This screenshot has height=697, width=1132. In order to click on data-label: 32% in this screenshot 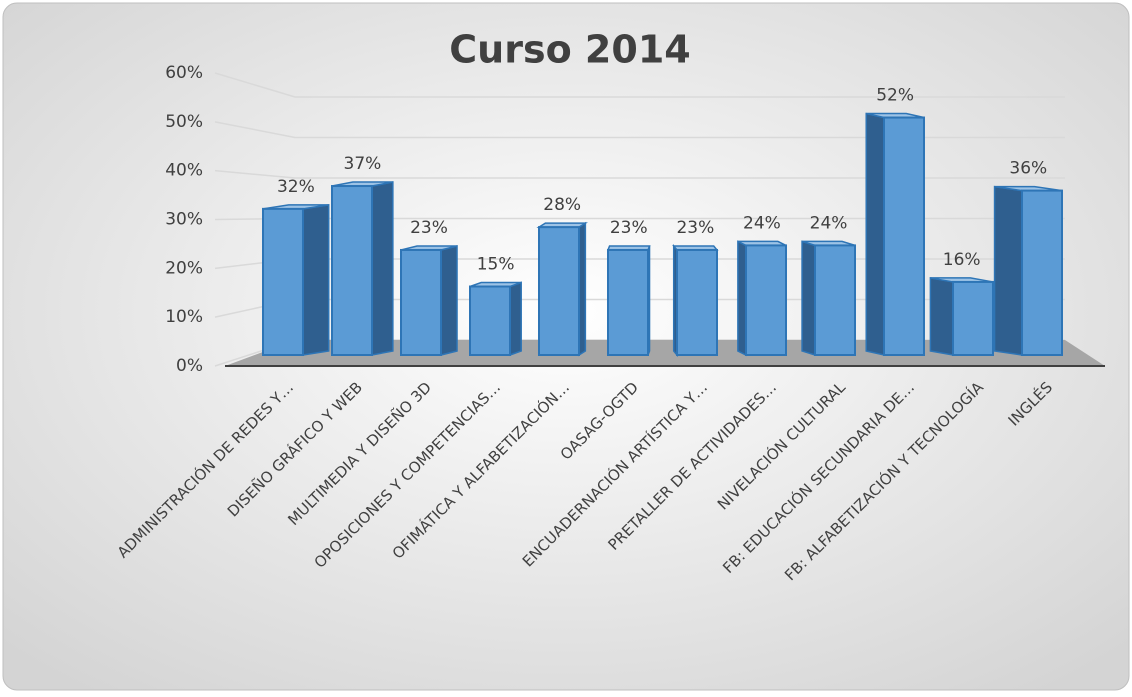, I will do `click(296, 187)`.